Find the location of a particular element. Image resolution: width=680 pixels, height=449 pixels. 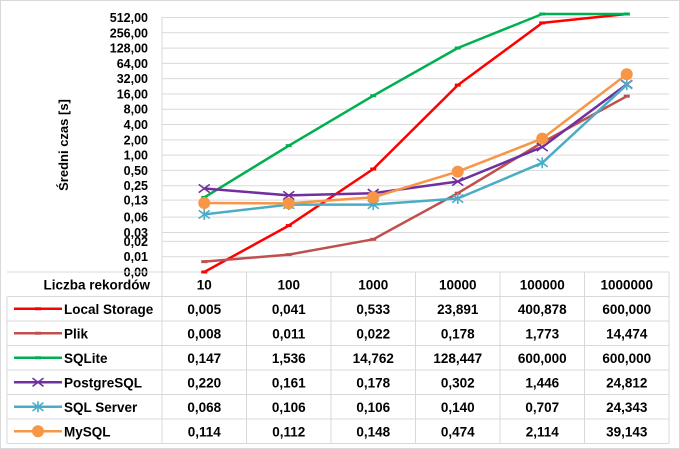

y-tick-label: 8,00 is located at coordinates (136, 110).